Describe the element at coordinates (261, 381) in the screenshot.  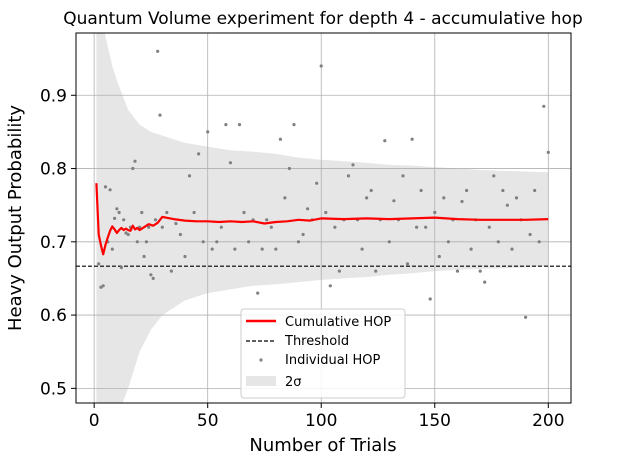
I see `legend-2sigma-swatch` at that location.